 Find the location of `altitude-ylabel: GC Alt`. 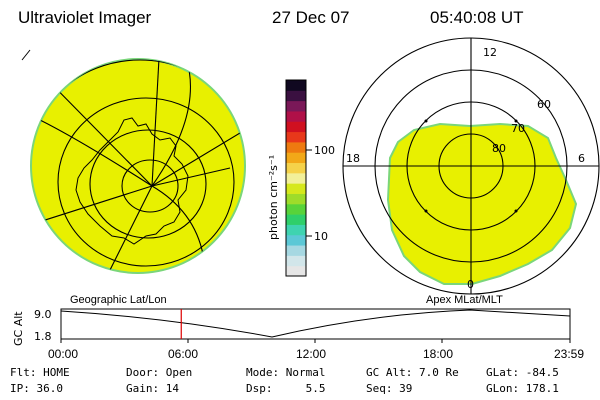

altitude-ylabel: GC Alt is located at coordinates (18, 328).